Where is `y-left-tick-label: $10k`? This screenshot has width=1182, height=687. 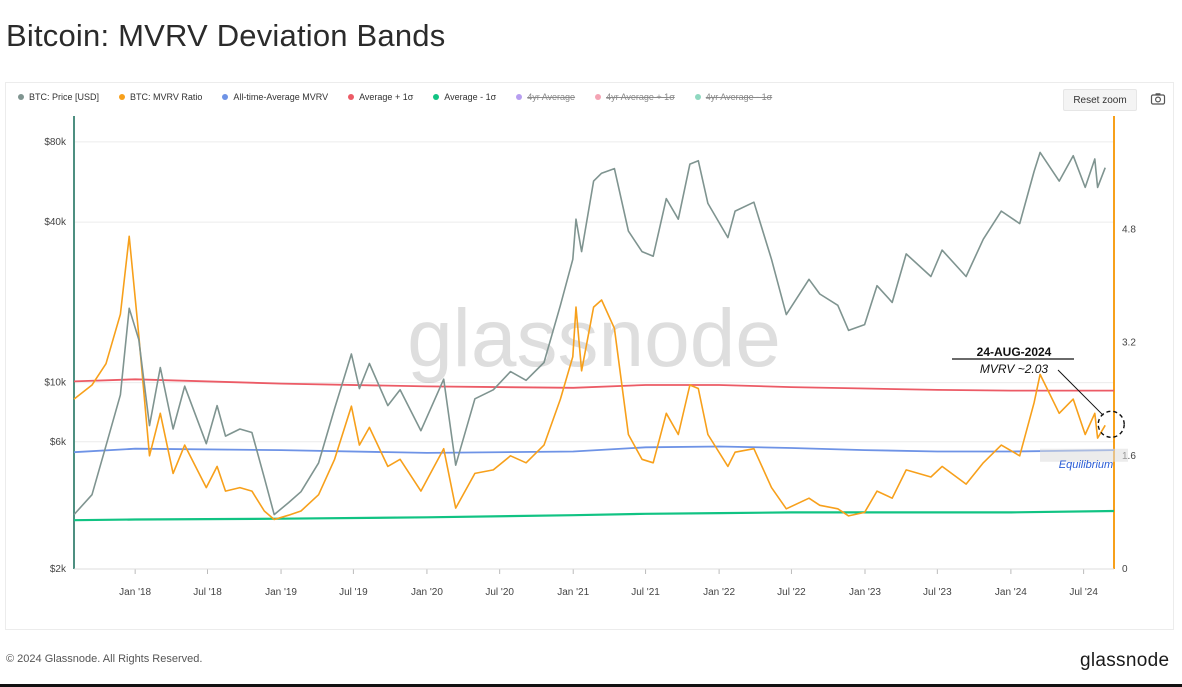 y-left-tick-label: $10k is located at coordinates (55, 383).